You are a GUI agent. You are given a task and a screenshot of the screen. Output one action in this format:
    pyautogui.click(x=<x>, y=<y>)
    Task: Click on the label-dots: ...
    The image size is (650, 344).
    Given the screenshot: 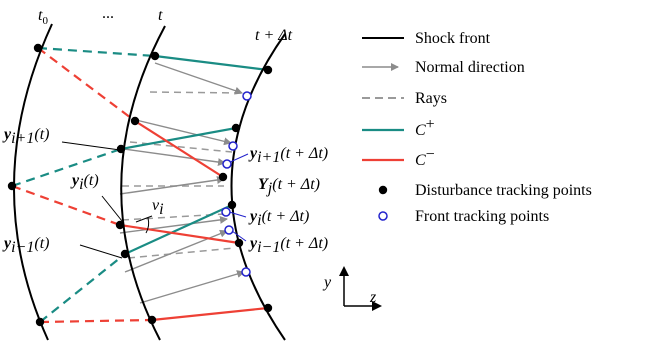 What is the action you would take?
    pyautogui.click(x=108, y=13)
    